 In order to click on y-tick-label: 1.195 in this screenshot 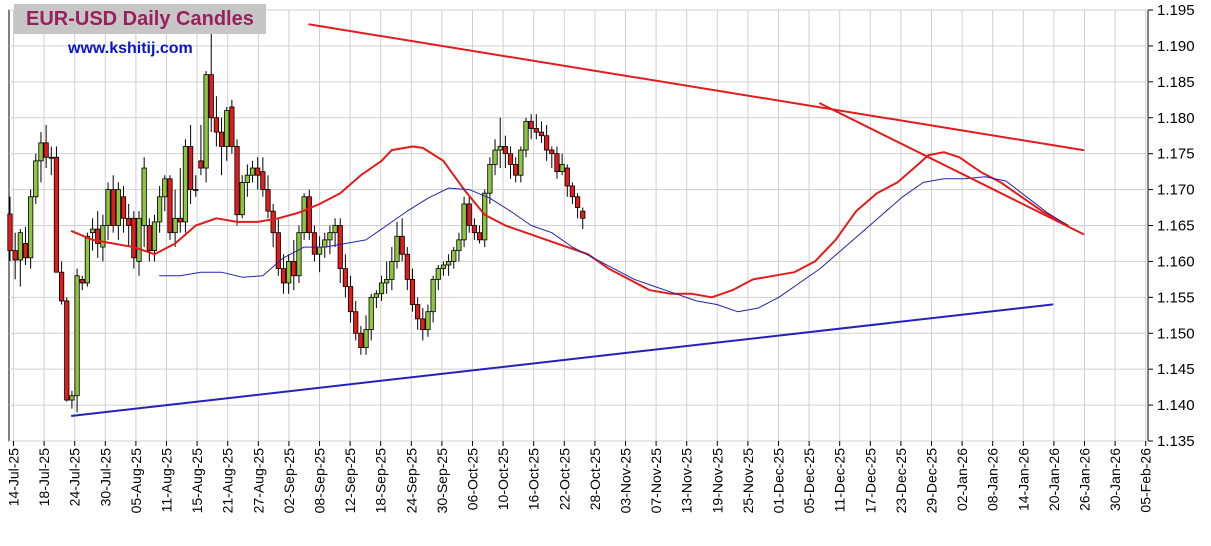, I will do `click(1176, 10)`.